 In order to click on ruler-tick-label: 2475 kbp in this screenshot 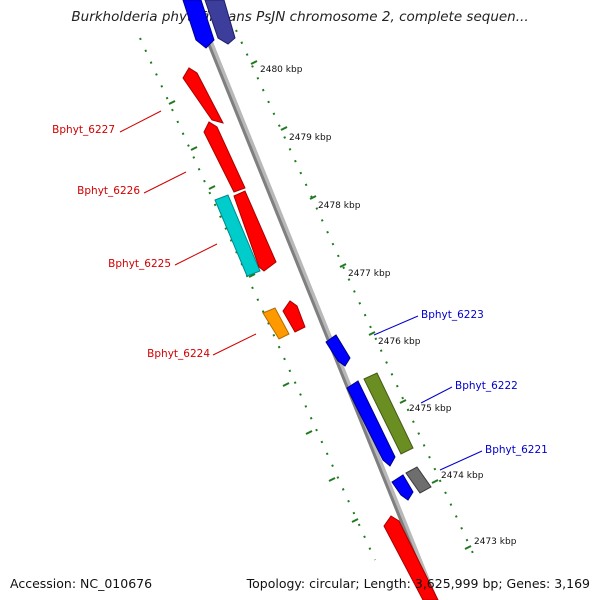, I will do `click(430, 409)`.